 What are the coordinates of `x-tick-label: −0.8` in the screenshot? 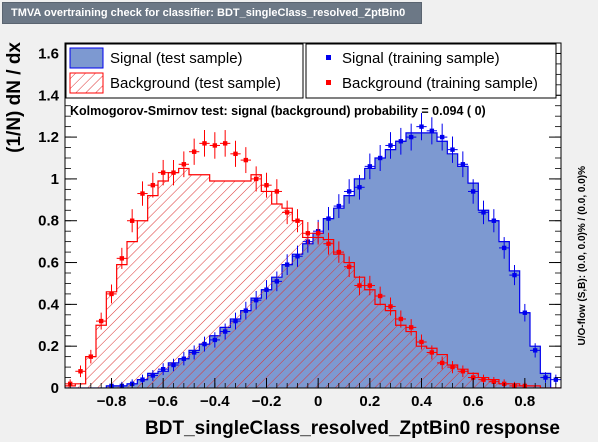 It's located at (112, 401).